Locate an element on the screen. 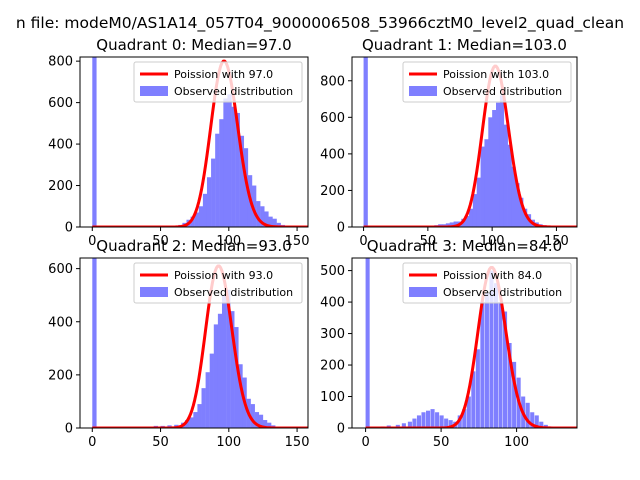 The width and height of the screenshot is (640, 480). legend-label-poisson: Poission with 84.0 is located at coordinates (492, 275).